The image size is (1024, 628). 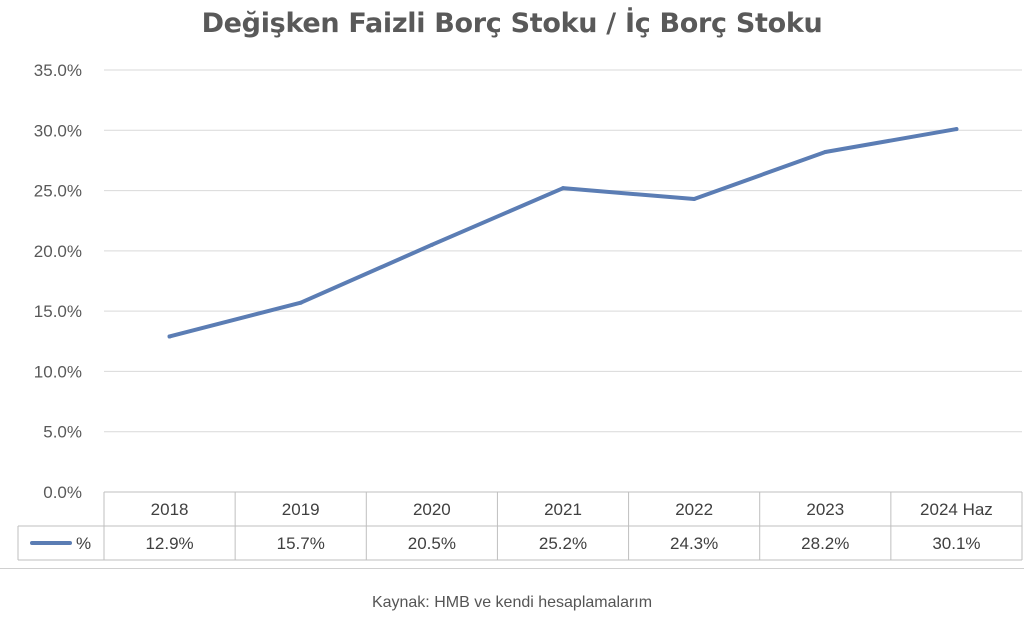 What do you see at coordinates (62, 432) in the screenshot?
I see `y-tick-label: 5.0%` at bounding box center [62, 432].